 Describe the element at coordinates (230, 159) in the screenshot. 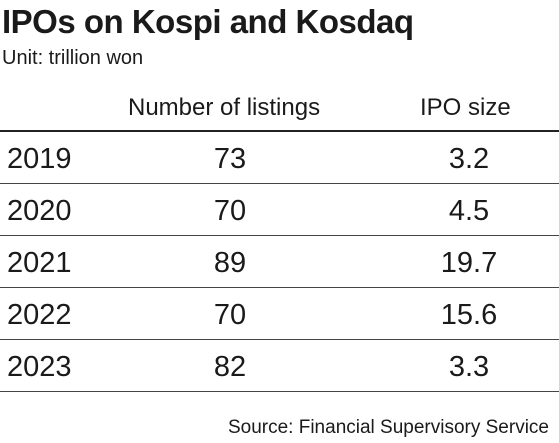

I see `cell-listings: 73` at that location.